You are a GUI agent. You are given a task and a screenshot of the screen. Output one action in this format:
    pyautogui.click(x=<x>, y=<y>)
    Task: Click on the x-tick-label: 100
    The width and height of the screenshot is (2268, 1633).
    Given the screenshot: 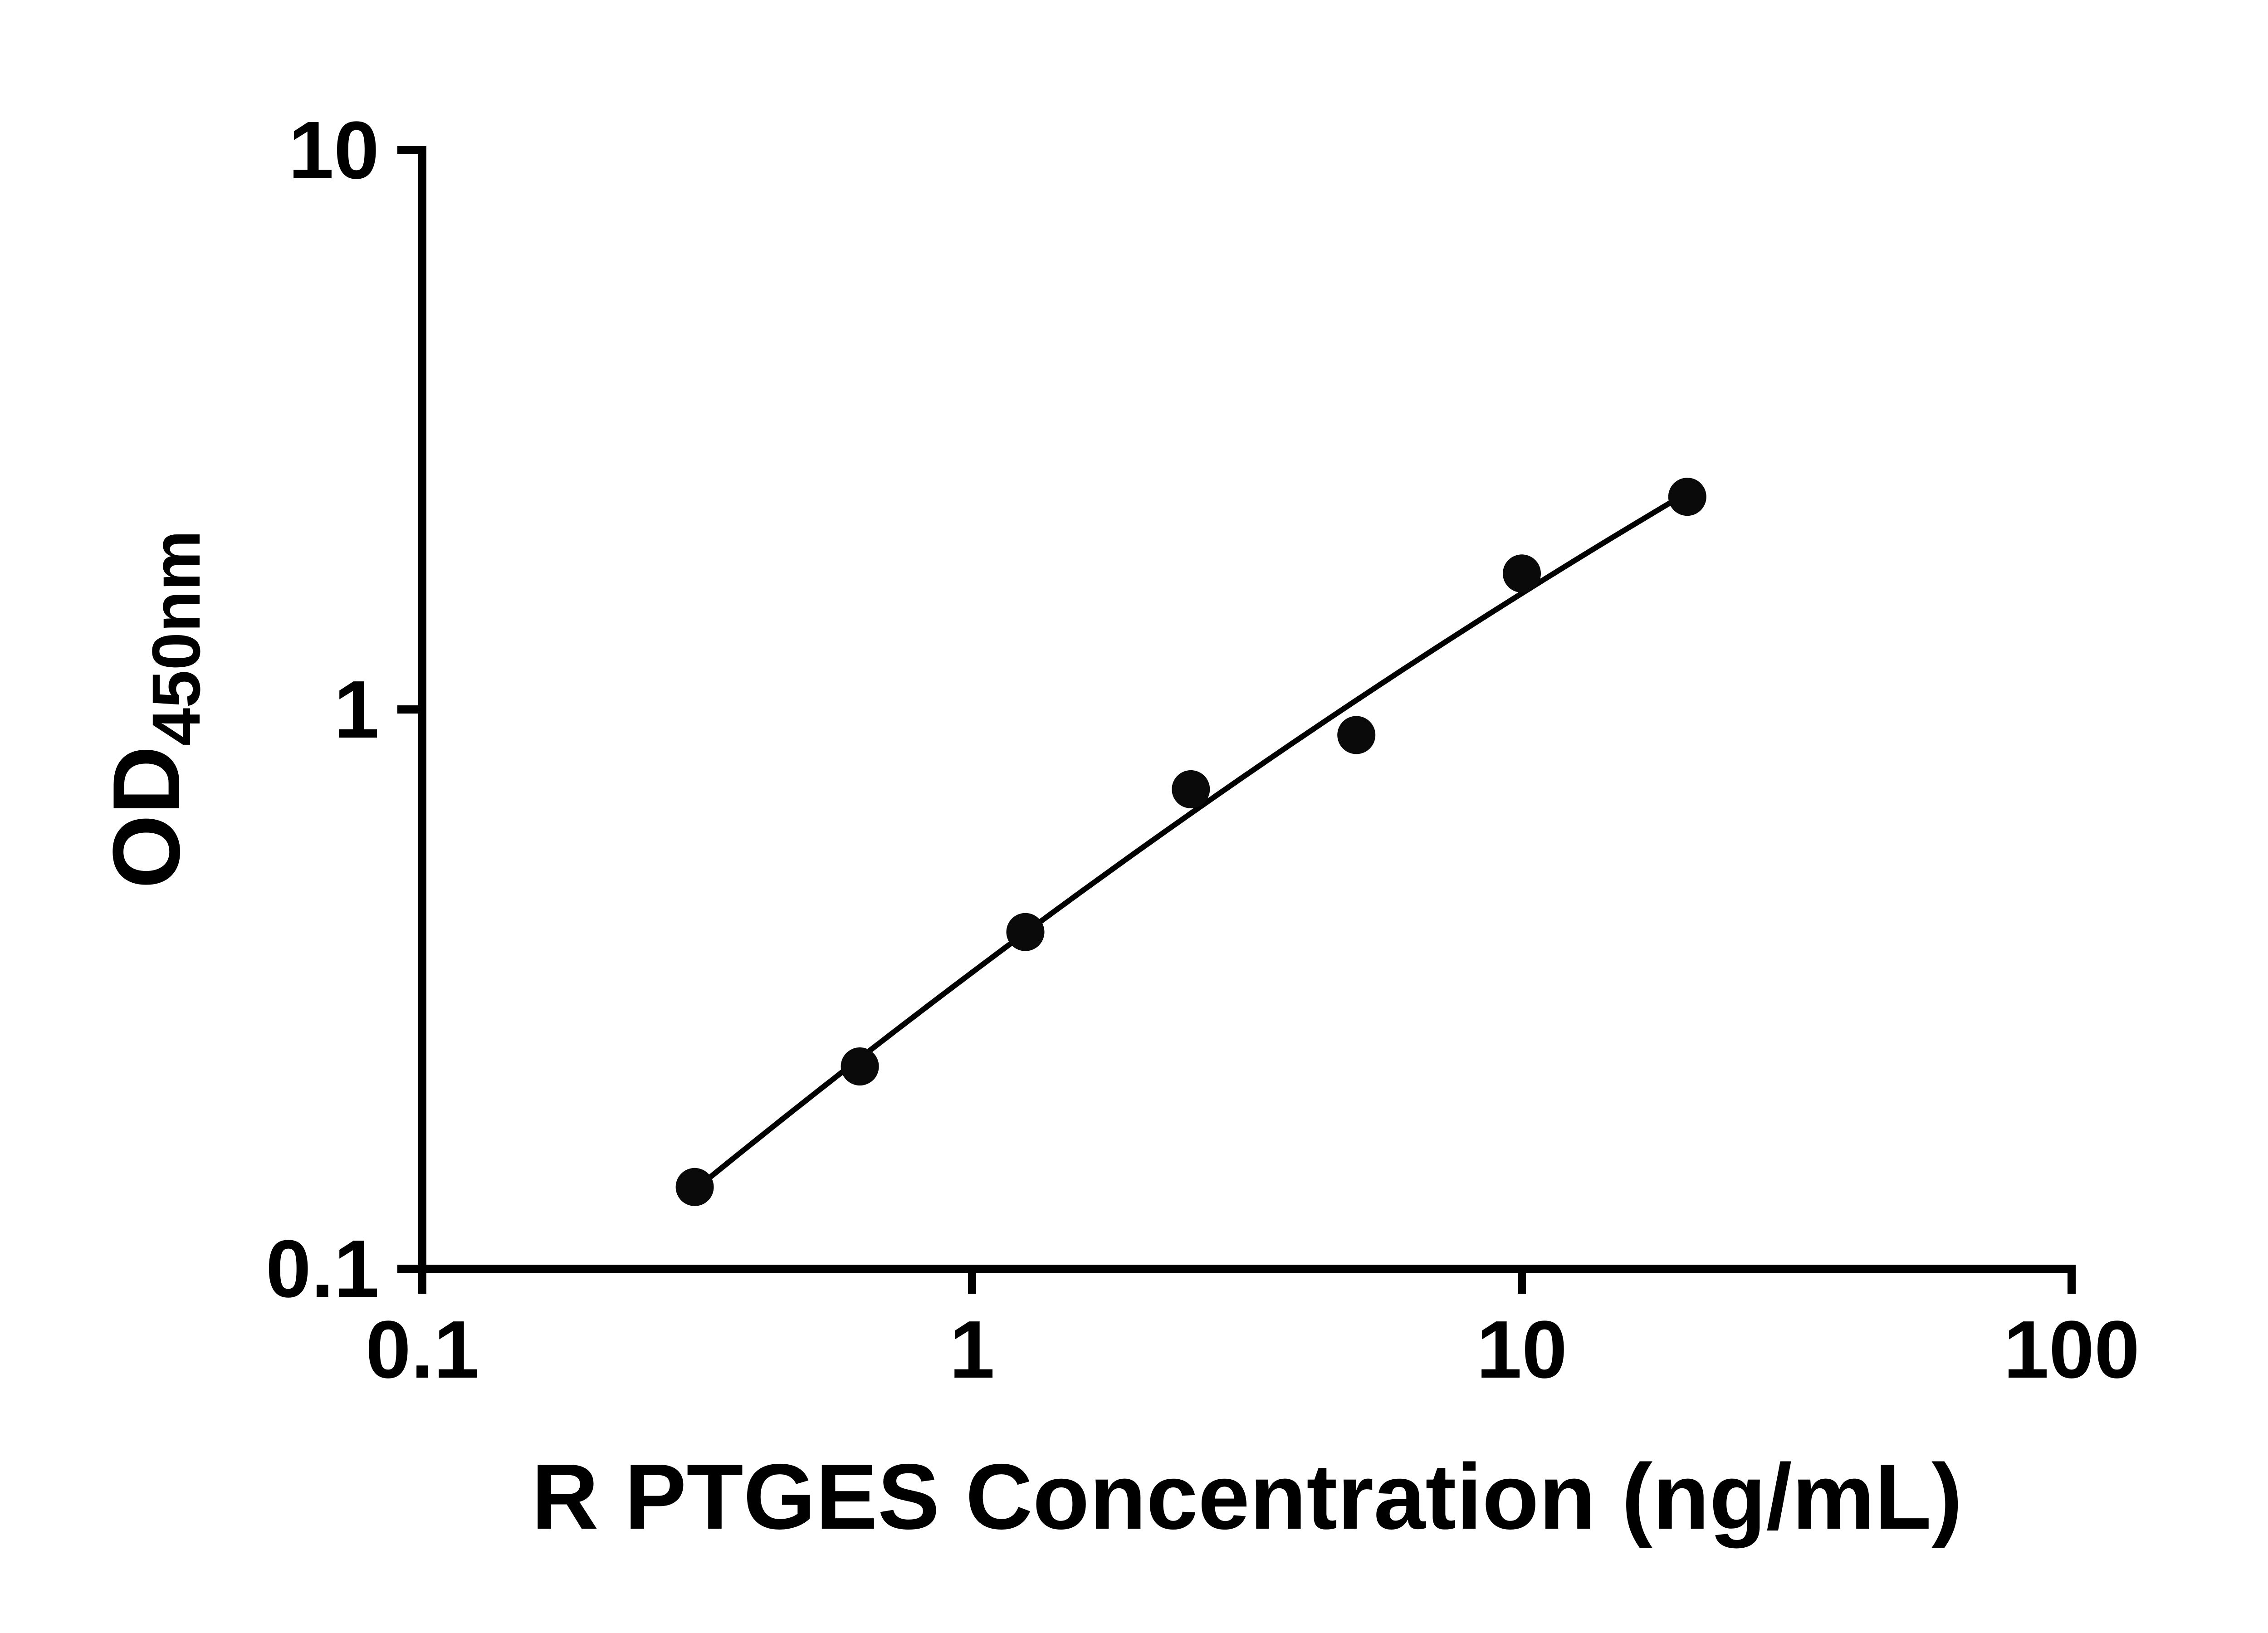 What is the action you would take?
    pyautogui.click(x=2072, y=1349)
    